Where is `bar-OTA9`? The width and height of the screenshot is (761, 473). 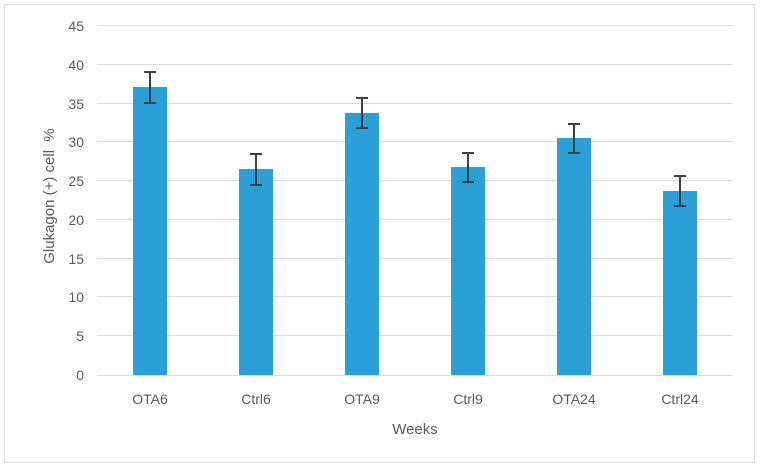
bar-OTA9 is located at coordinates (362, 243).